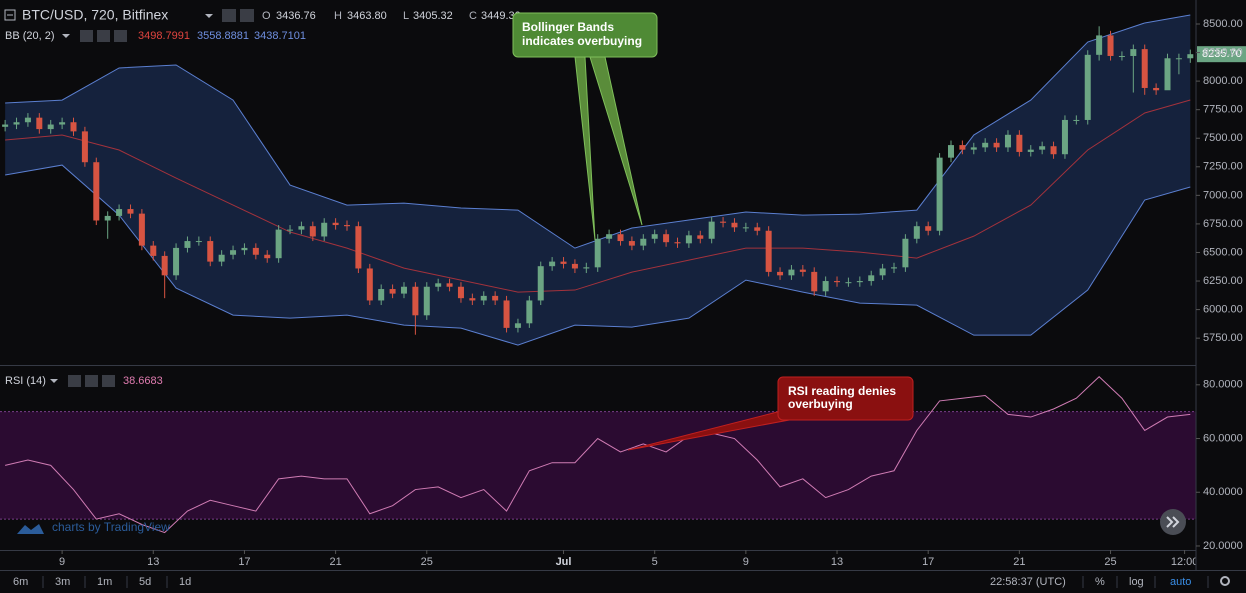 The image size is (1246, 593). I want to click on settings-icon, so click(1225, 581).